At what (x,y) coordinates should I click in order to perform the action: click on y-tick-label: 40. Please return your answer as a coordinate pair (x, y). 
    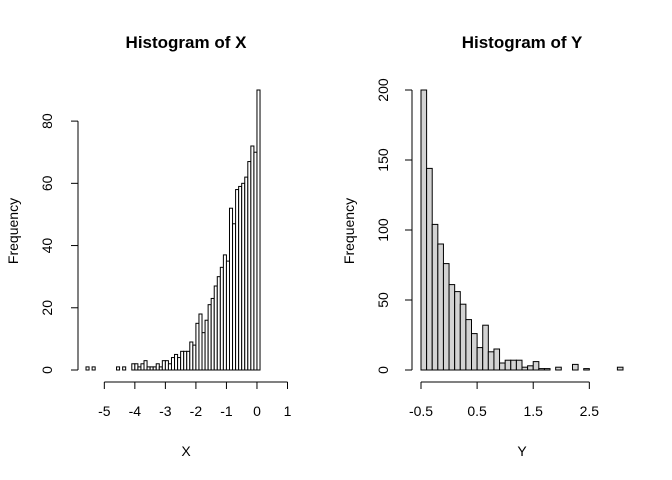
    Looking at the image, I should click on (47, 246).